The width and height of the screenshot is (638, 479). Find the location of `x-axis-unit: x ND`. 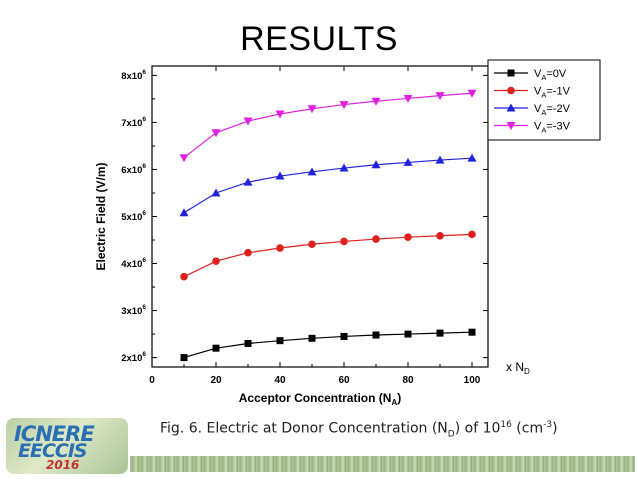

x-axis-unit: x ND is located at coordinates (518, 368).